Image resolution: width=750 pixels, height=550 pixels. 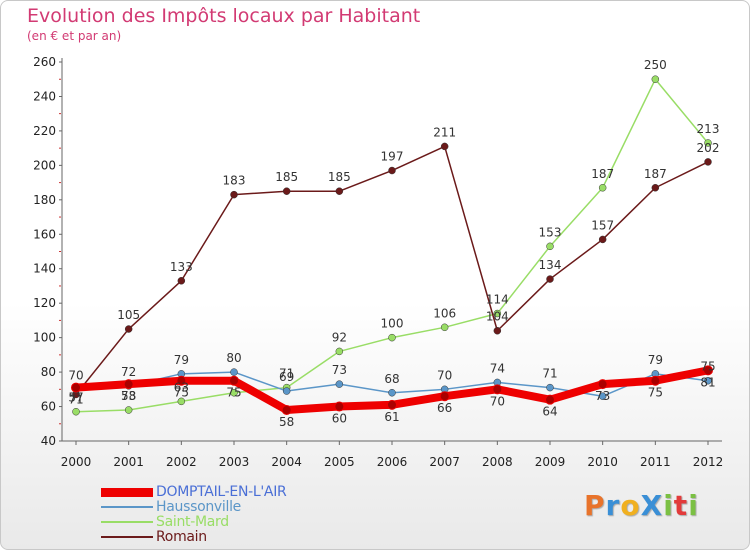 What do you see at coordinates (44, 303) in the screenshot?
I see `y-tick-label: 120` at bounding box center [44, 303].